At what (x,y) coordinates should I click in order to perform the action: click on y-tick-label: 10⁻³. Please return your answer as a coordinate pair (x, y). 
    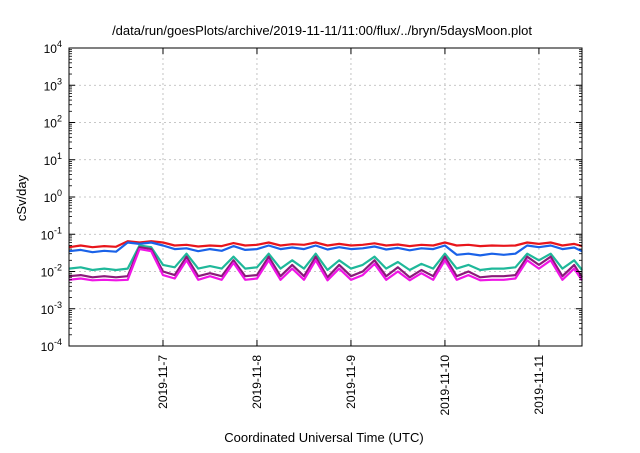
    Looking at the image, I should click on (51, 308).